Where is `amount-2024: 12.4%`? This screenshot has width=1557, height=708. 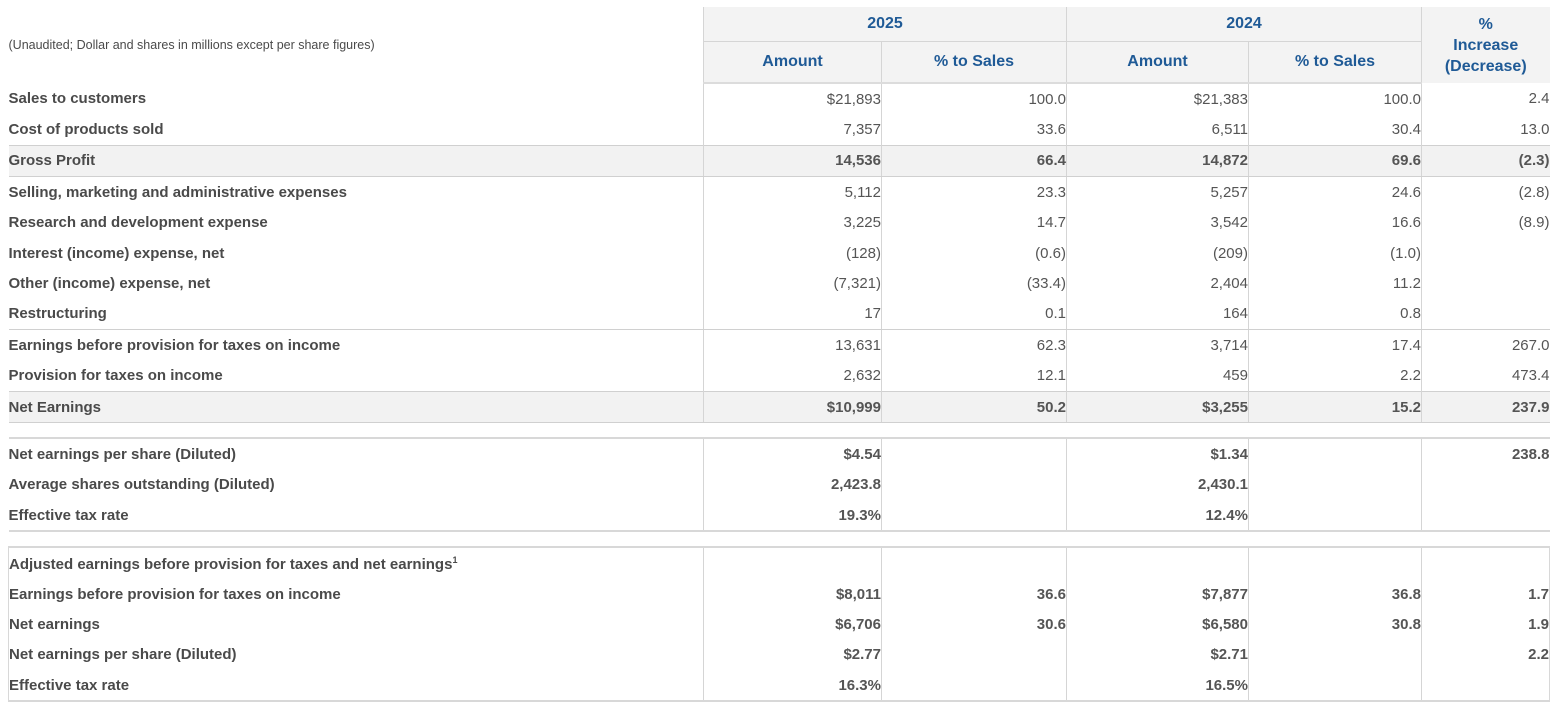 amount-2024: 12.4% is located at coordinates (1157, 516).